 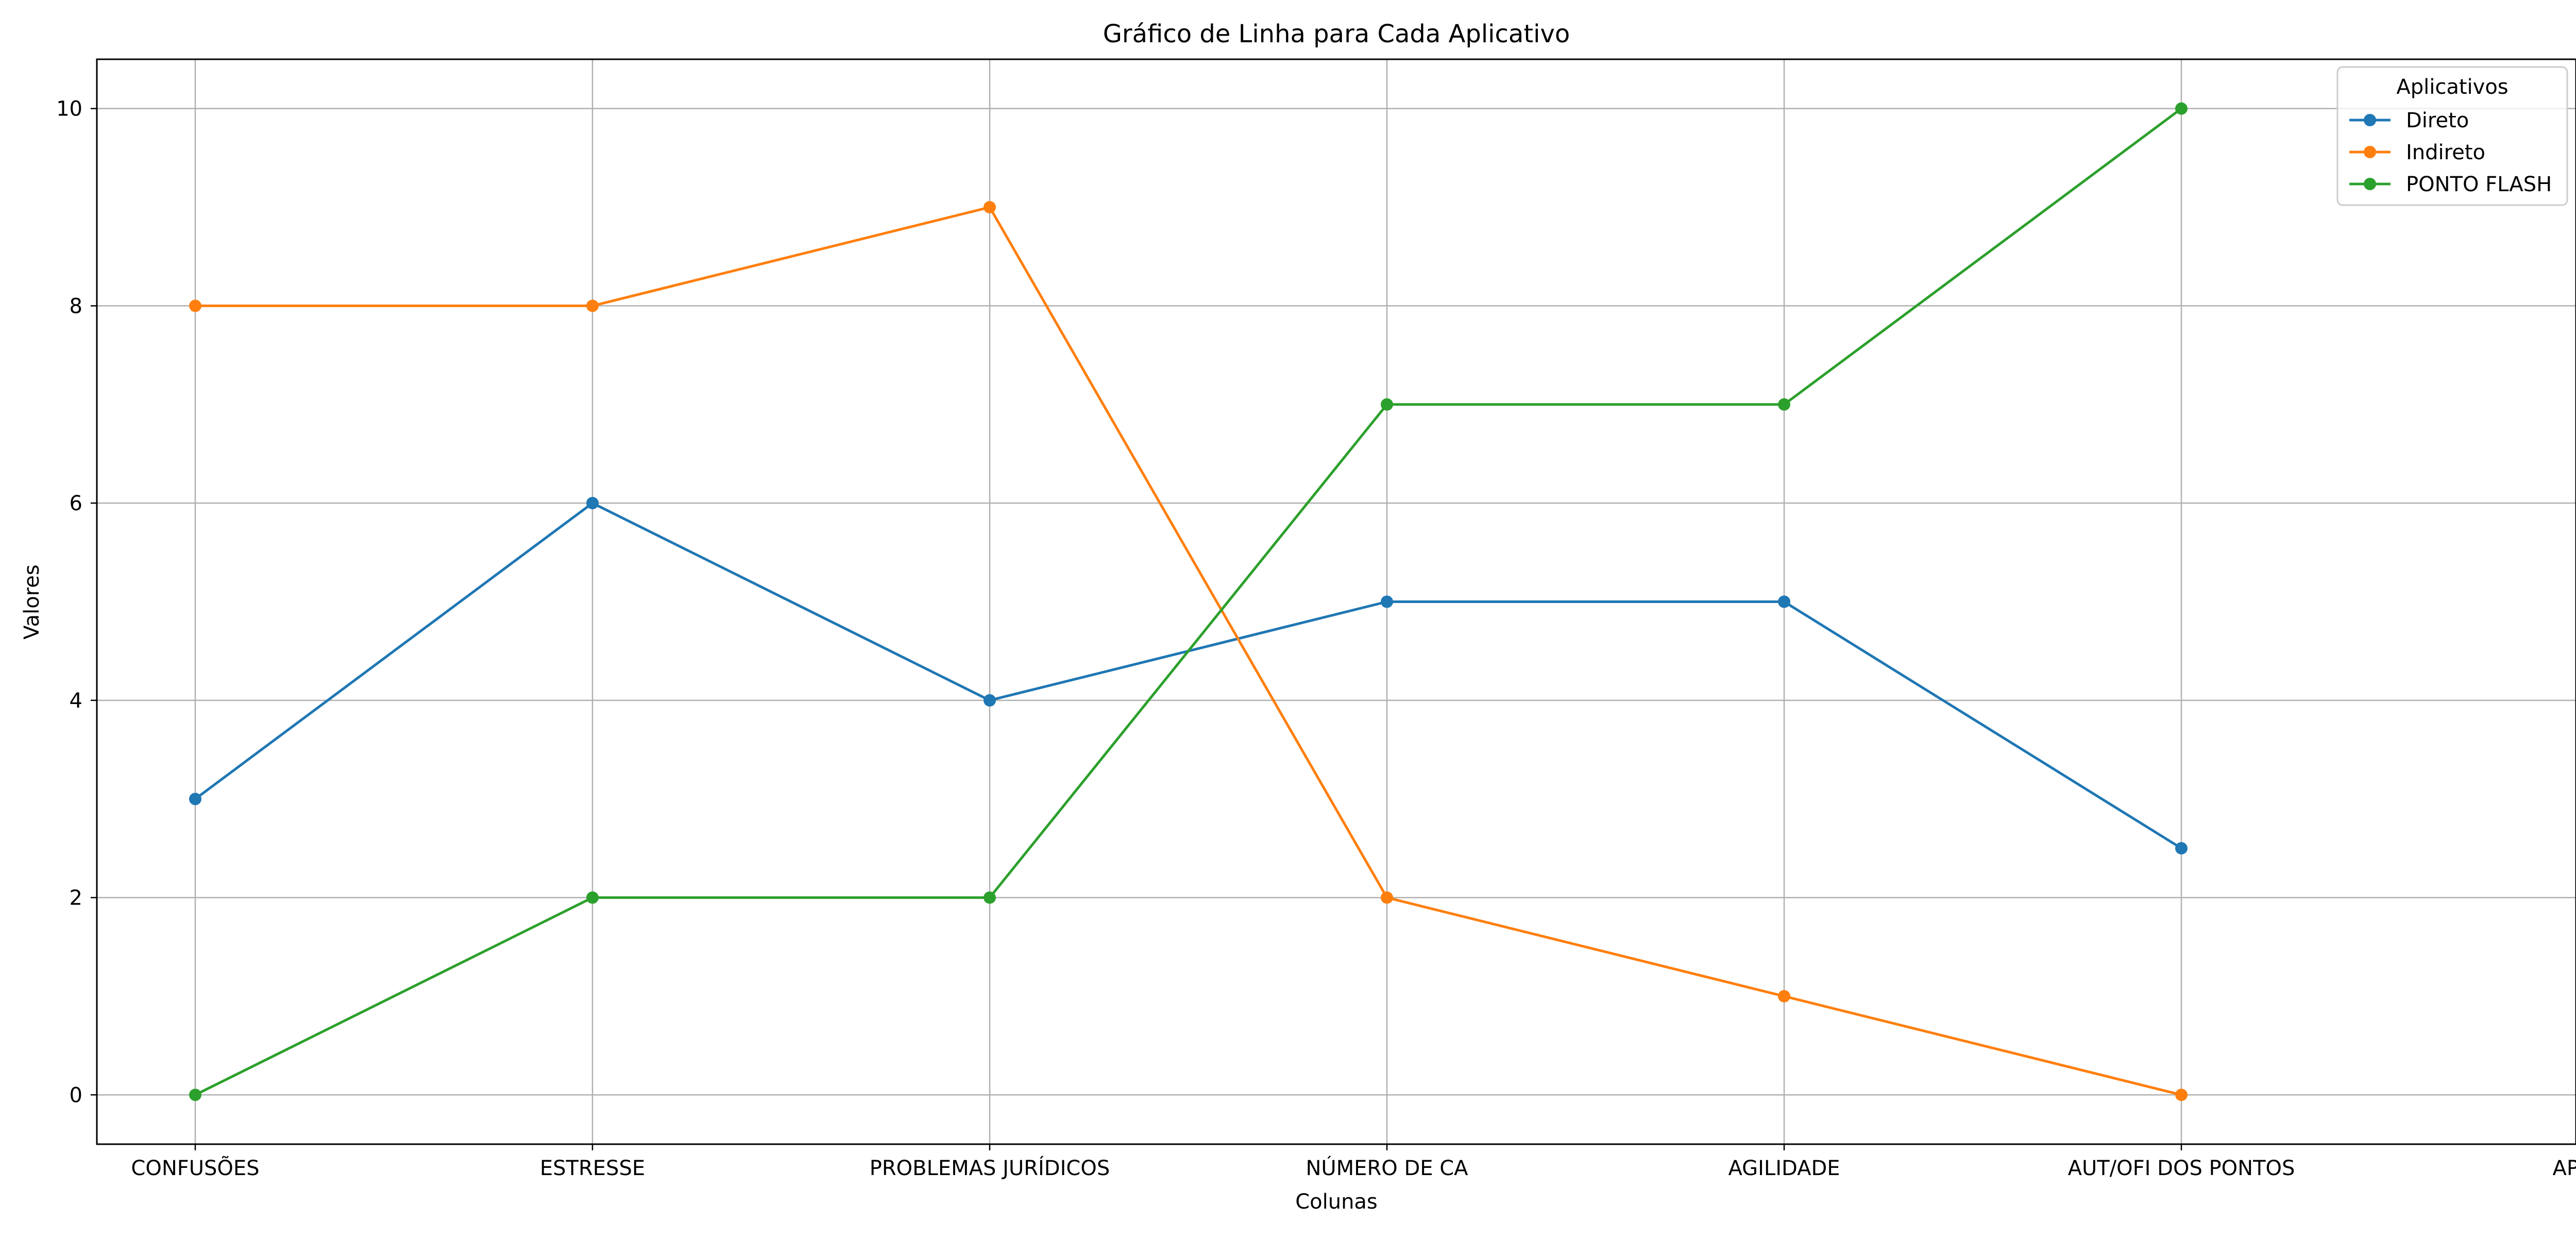 I want to click on x-axis-label: Colunas, so click(x=1337, y=1202).